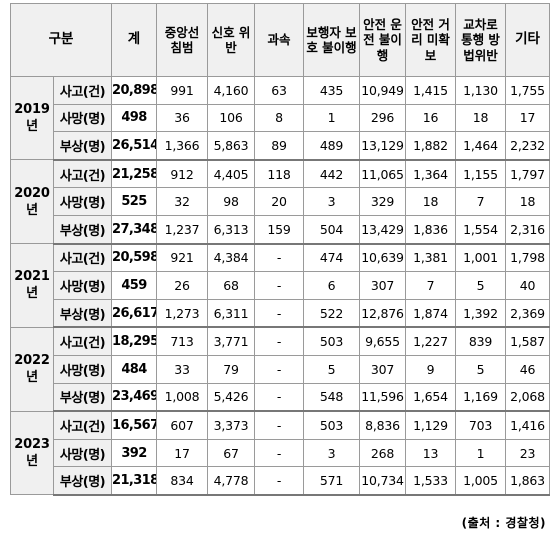  Describe the element at coordinates (182, 341) in the screenshot. I see `cell-center-line: 713` at that location.